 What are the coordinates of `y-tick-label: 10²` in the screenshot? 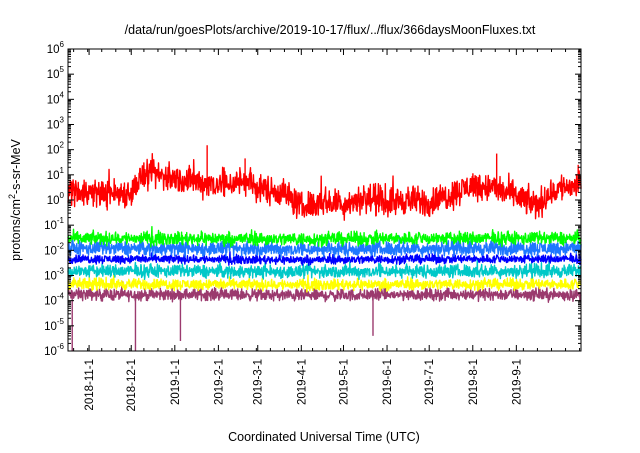 It's located at (56, 149).